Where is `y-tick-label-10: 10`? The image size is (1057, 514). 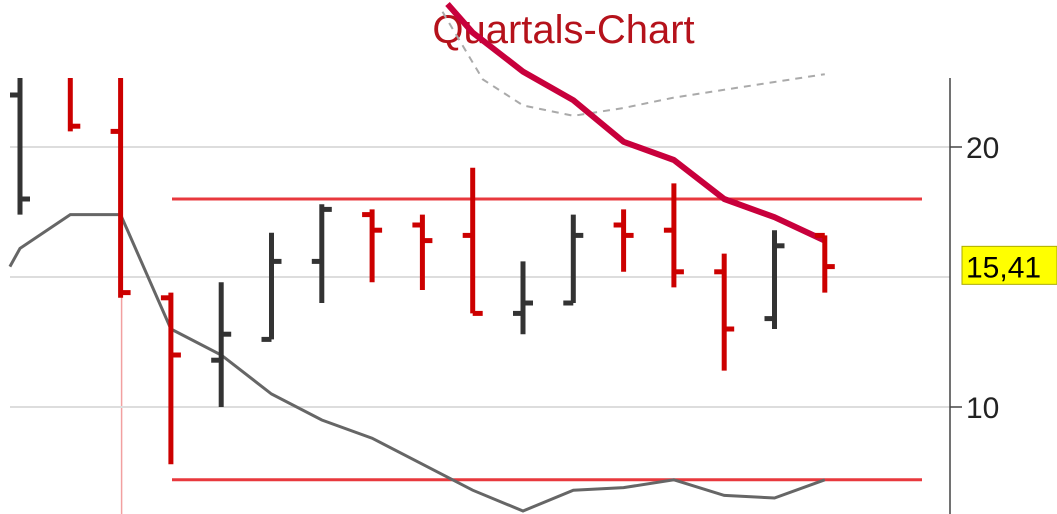
y-tick-label-10: 10 is located at coordinates (982, 408).